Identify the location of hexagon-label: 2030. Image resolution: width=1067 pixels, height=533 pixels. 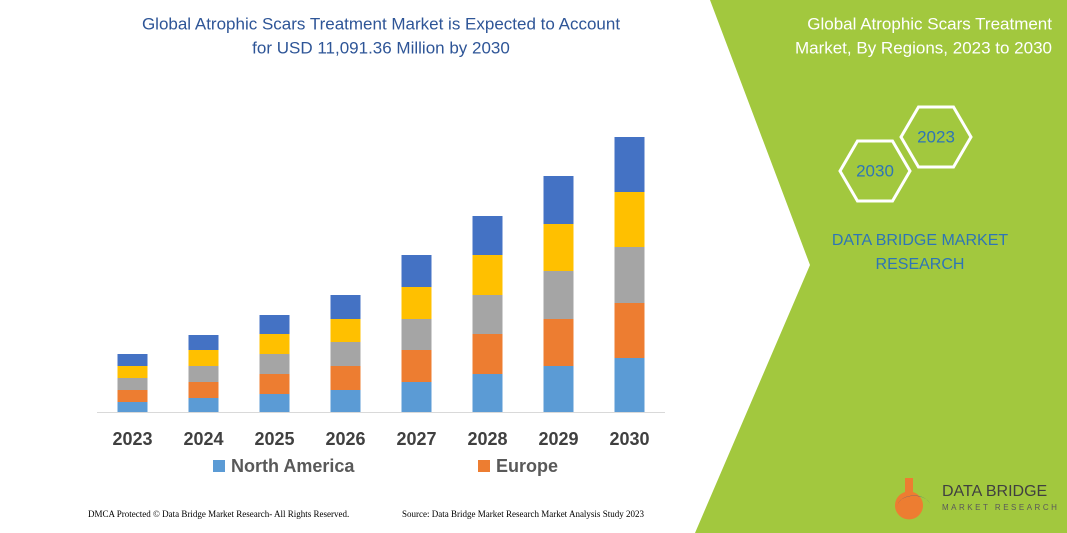
(875, 170).